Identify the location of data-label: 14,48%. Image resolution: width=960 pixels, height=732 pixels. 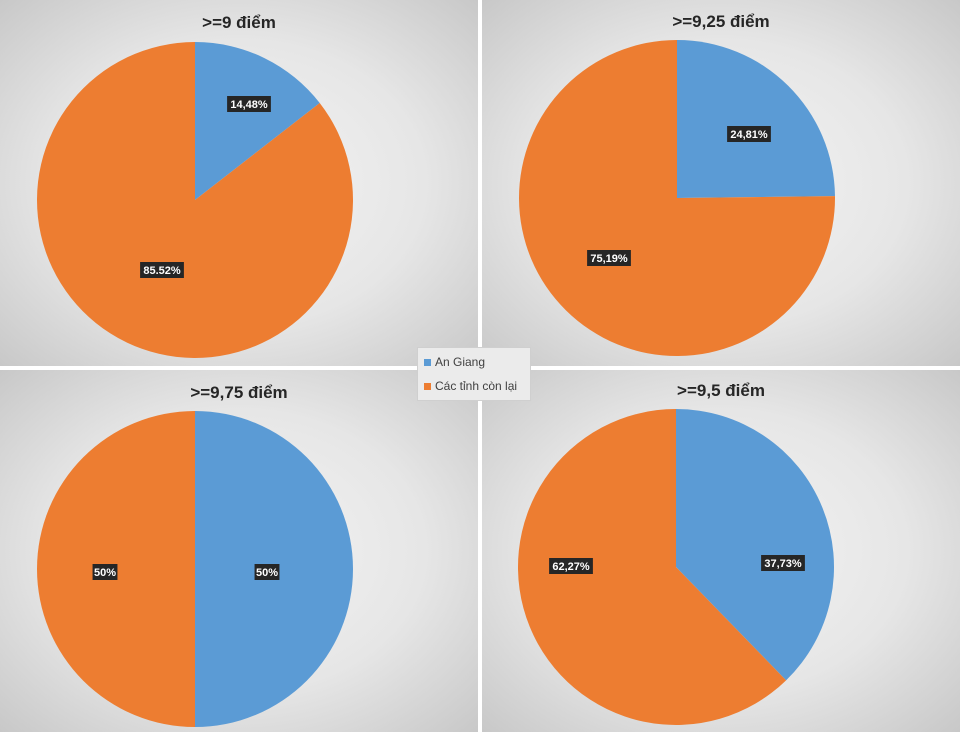
(249, 105).